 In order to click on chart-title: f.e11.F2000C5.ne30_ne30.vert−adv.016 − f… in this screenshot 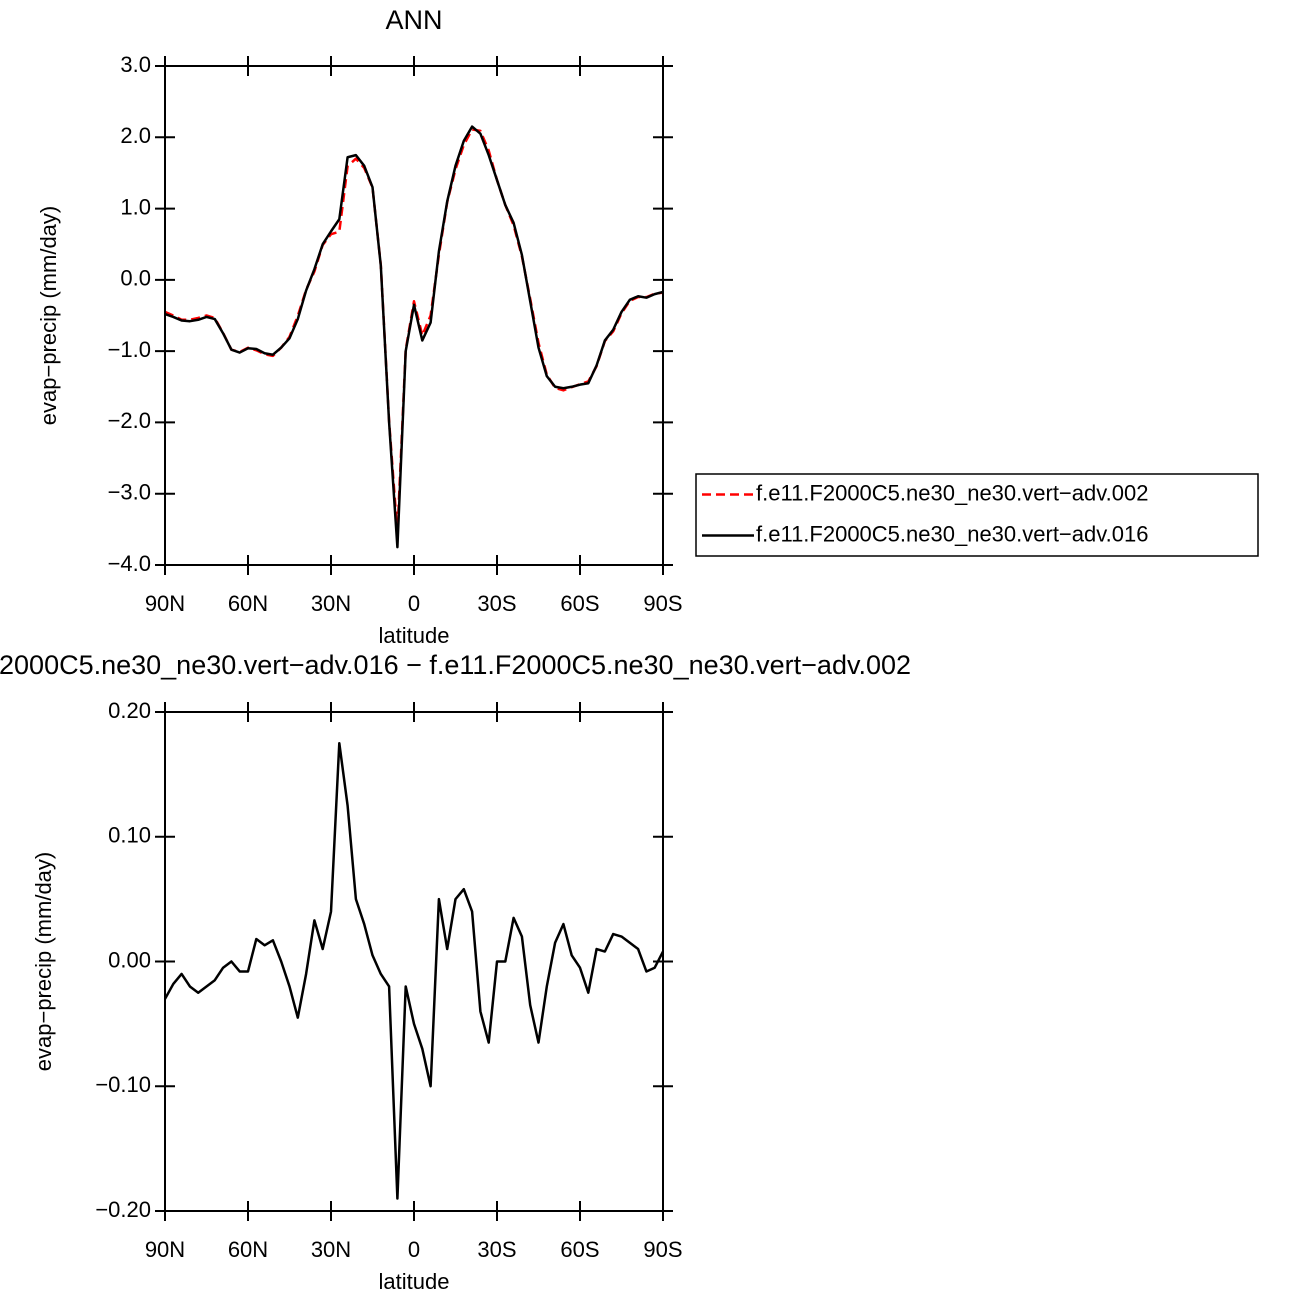, I will do `click(455, 665)`.